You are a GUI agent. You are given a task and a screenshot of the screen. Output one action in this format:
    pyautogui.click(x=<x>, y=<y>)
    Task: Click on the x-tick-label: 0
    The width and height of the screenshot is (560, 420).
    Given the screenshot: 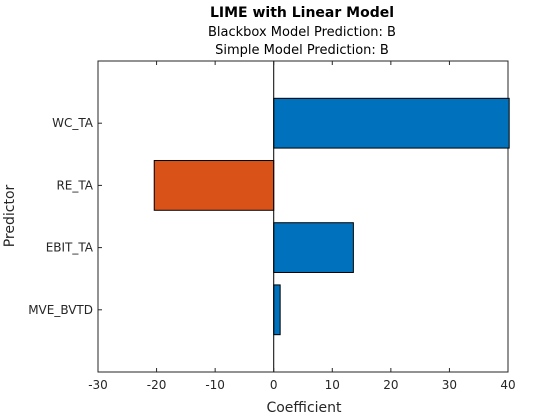 What is the action you would take?
    pyautogui.click(x=274, y=385)
    